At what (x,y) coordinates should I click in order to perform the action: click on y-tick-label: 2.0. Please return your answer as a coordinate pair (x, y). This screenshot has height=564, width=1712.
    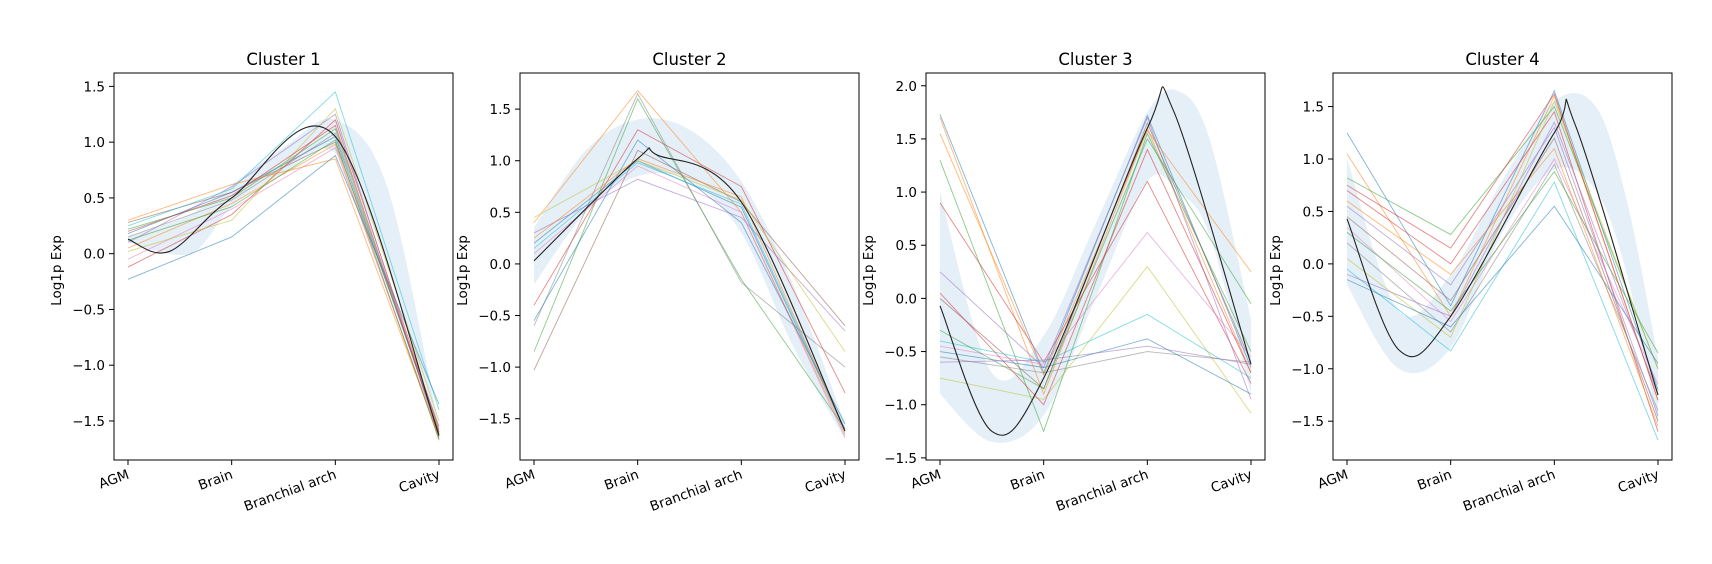
    Looking at the image, I should click on (906, 87).